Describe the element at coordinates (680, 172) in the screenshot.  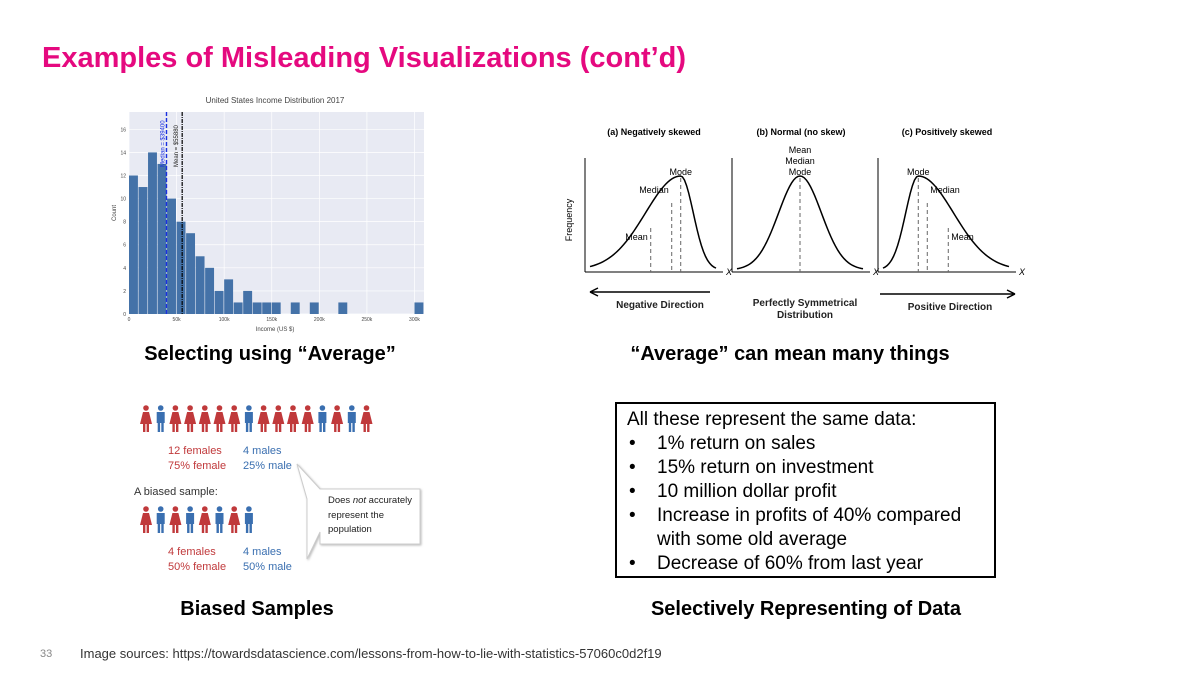
I see `measure-label: Mode` at that location.